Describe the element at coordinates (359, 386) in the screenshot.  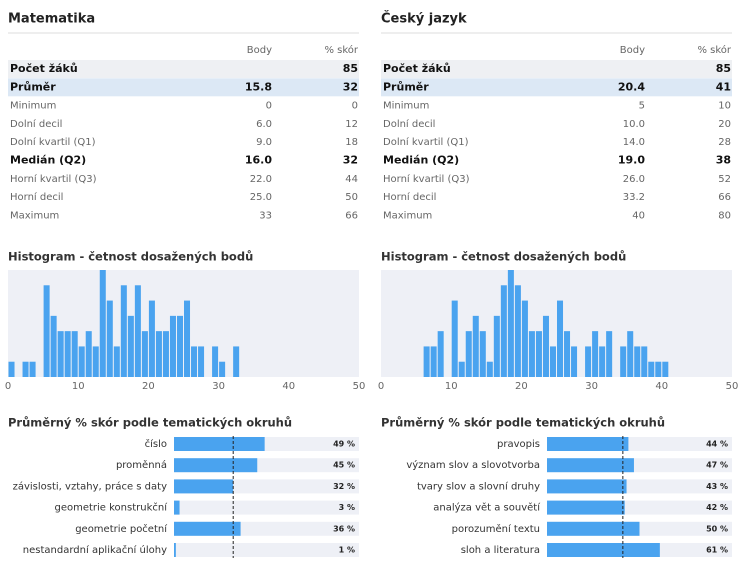
I see `x-tick-label: 50` at that location.